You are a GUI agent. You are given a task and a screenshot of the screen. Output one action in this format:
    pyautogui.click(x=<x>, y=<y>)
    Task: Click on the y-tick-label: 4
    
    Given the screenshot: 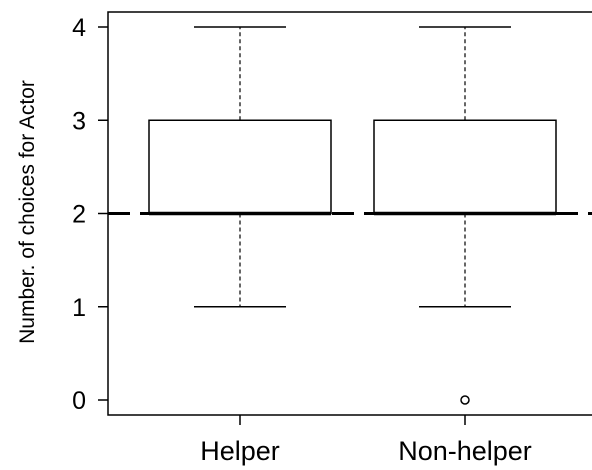 What is the action you would take?
    pyautogui.click(x=79, y=28)
    